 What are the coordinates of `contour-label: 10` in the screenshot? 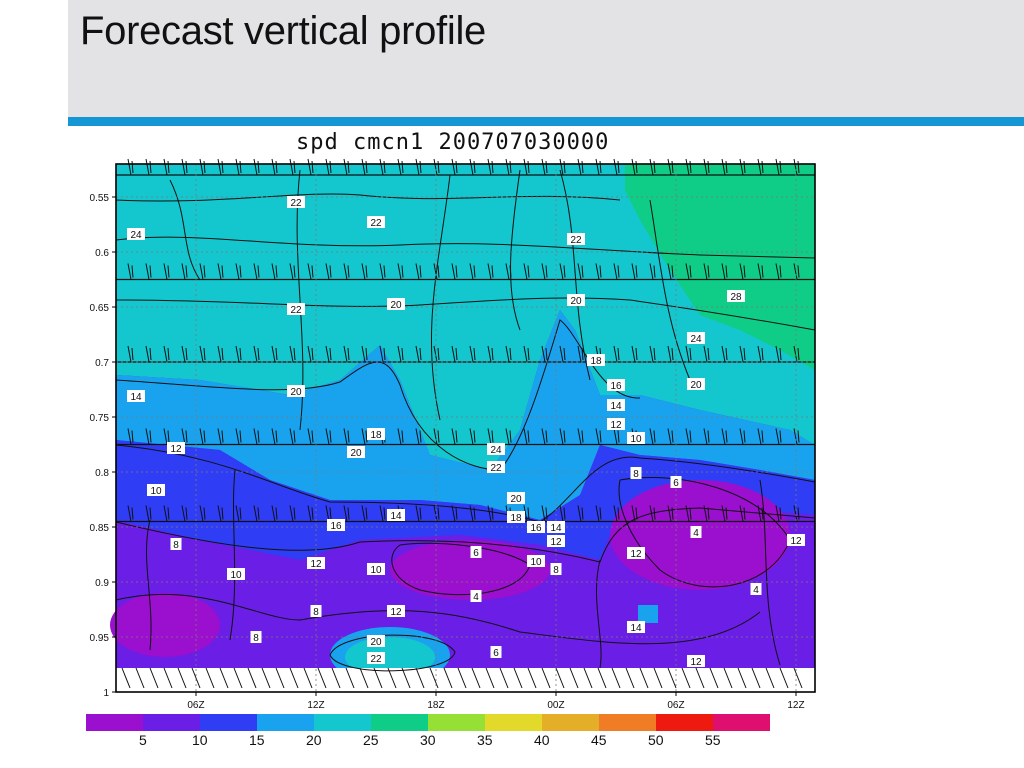 It's located at (376, 570).